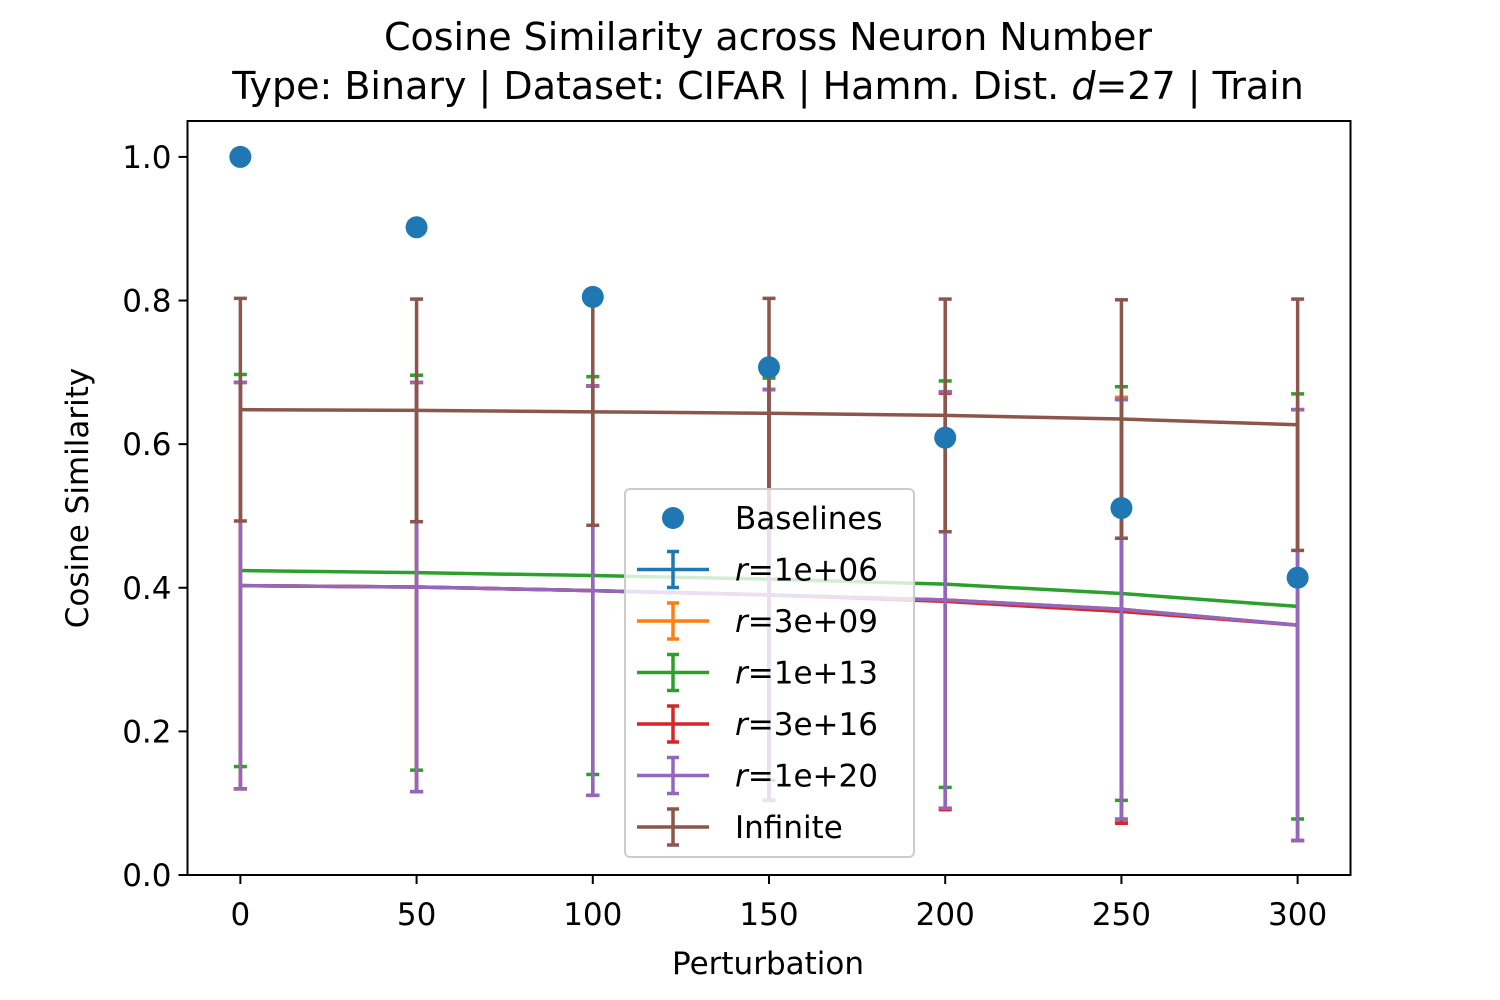 Image resolution: width=1500 pixels, height=1000 pixels. Describe the element at coordinates (592, 915) in the screenshot. I see `x-tick-label: 100` at that location.